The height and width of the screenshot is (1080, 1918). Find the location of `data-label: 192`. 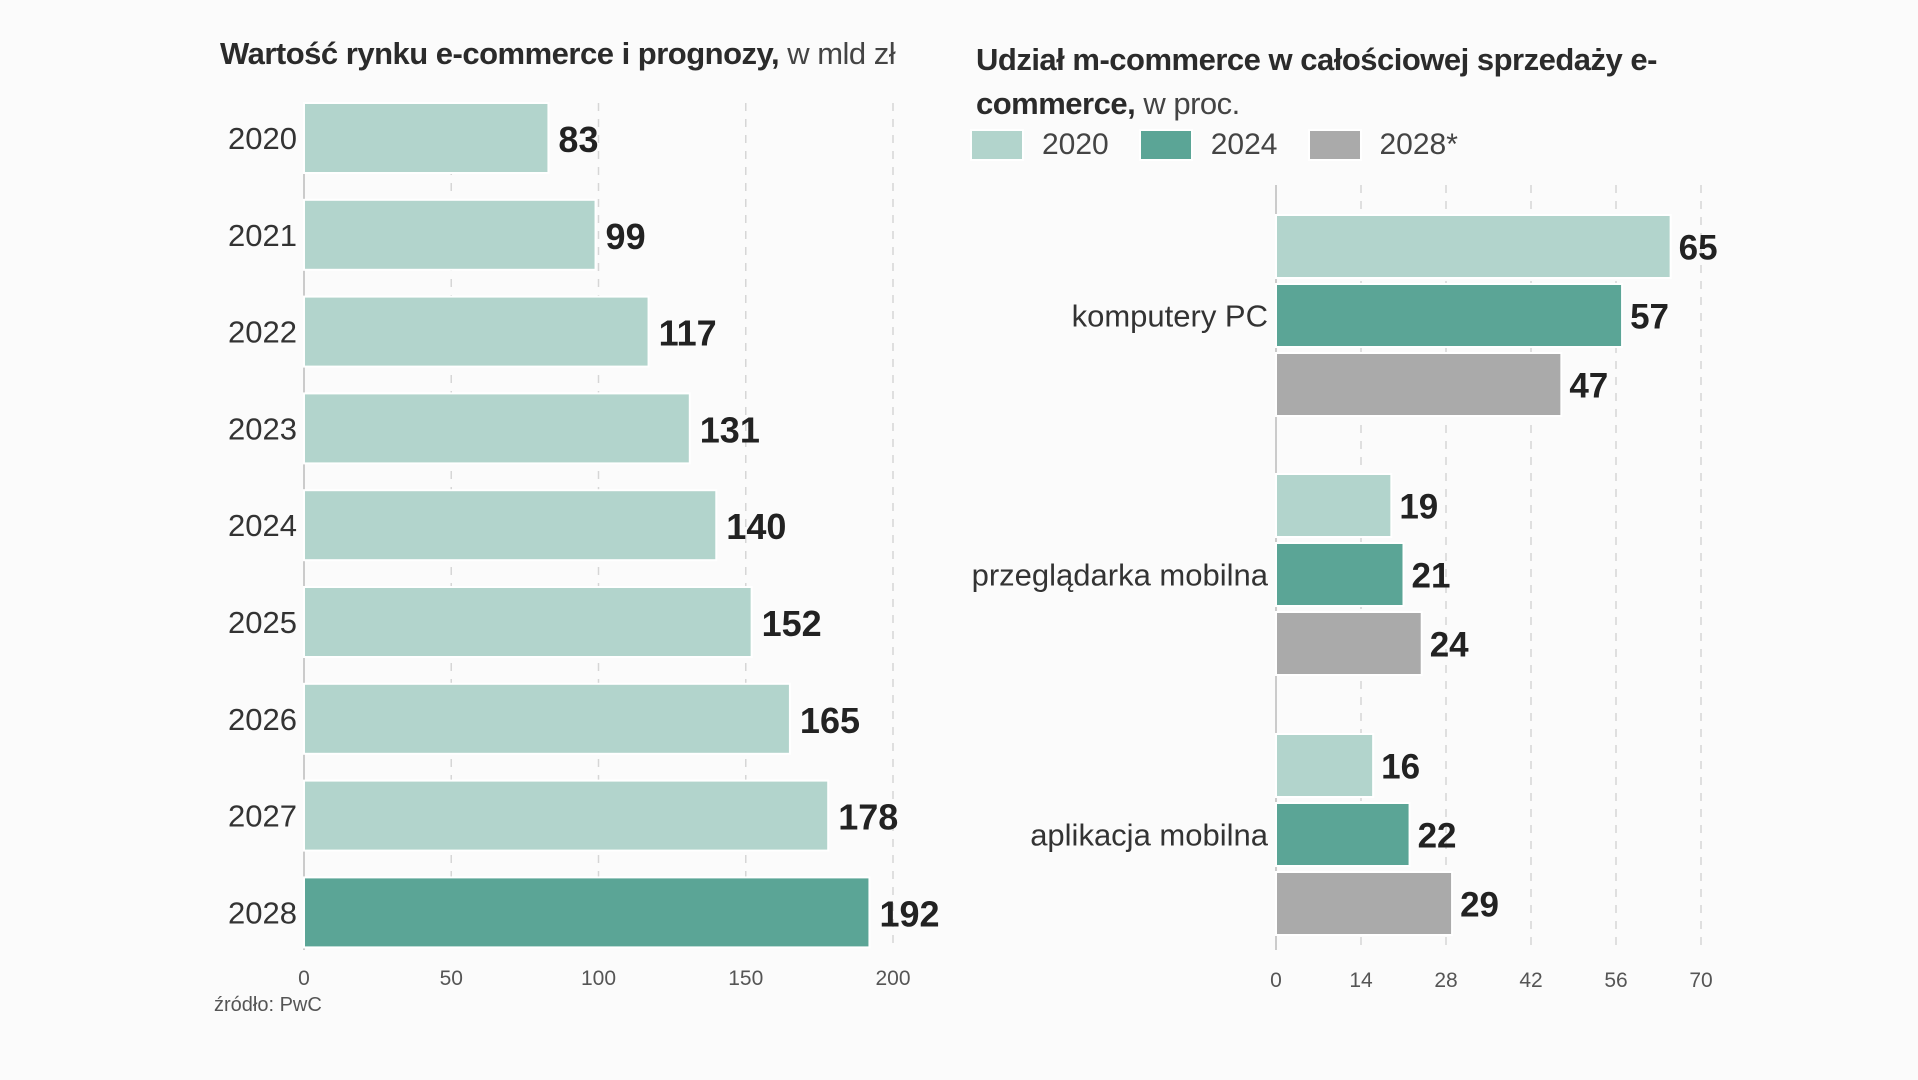

data-label: 192 is located at coordinates (909, 913).